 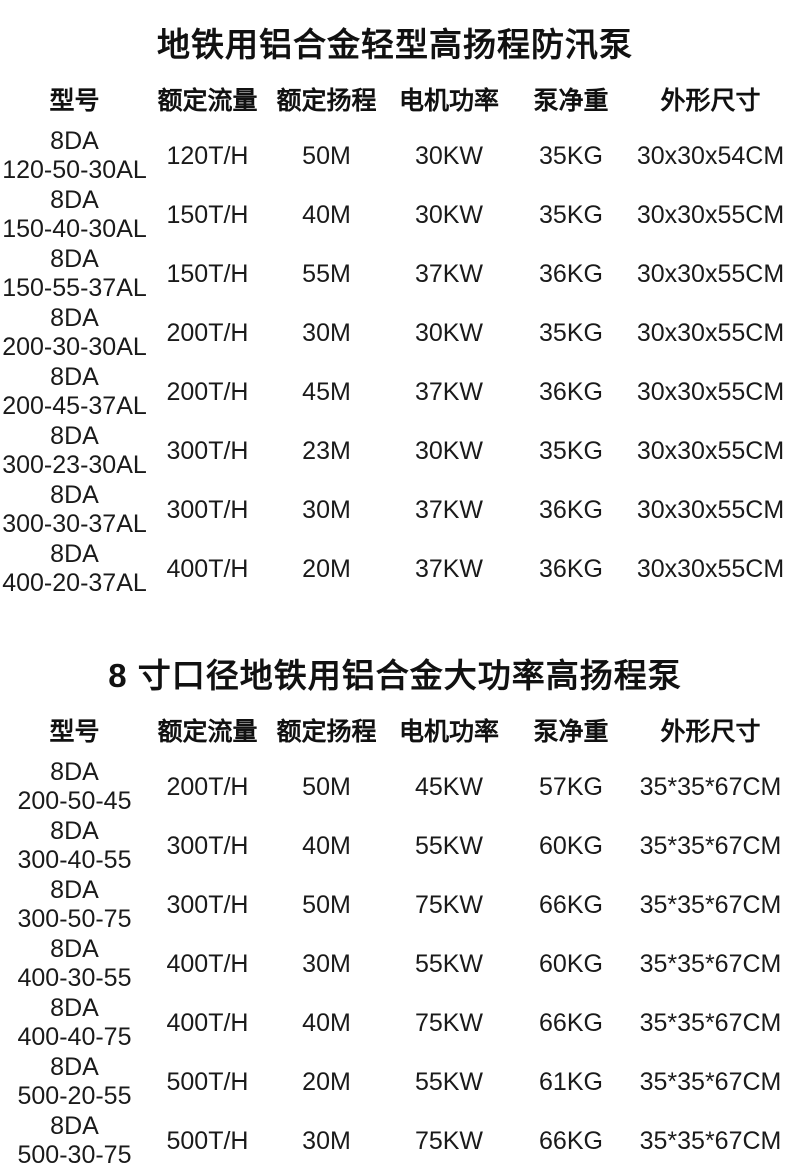 What do you see at coordinates (395, 846) in the screenshot?
I see `spec-row: 8DA 300-40-55 300T/H 40M 55KW 60KG 35*35*67CM` at bounding box center [395, 846].